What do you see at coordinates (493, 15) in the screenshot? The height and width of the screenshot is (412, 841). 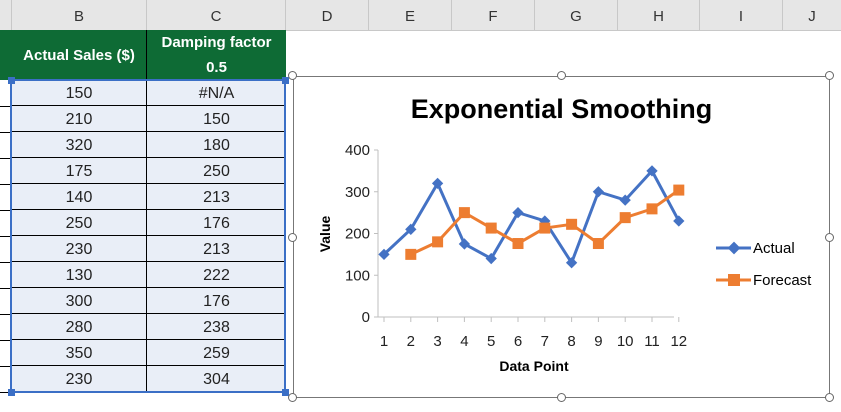 I see `column-header-f: F` at bounding box center [493, 15].